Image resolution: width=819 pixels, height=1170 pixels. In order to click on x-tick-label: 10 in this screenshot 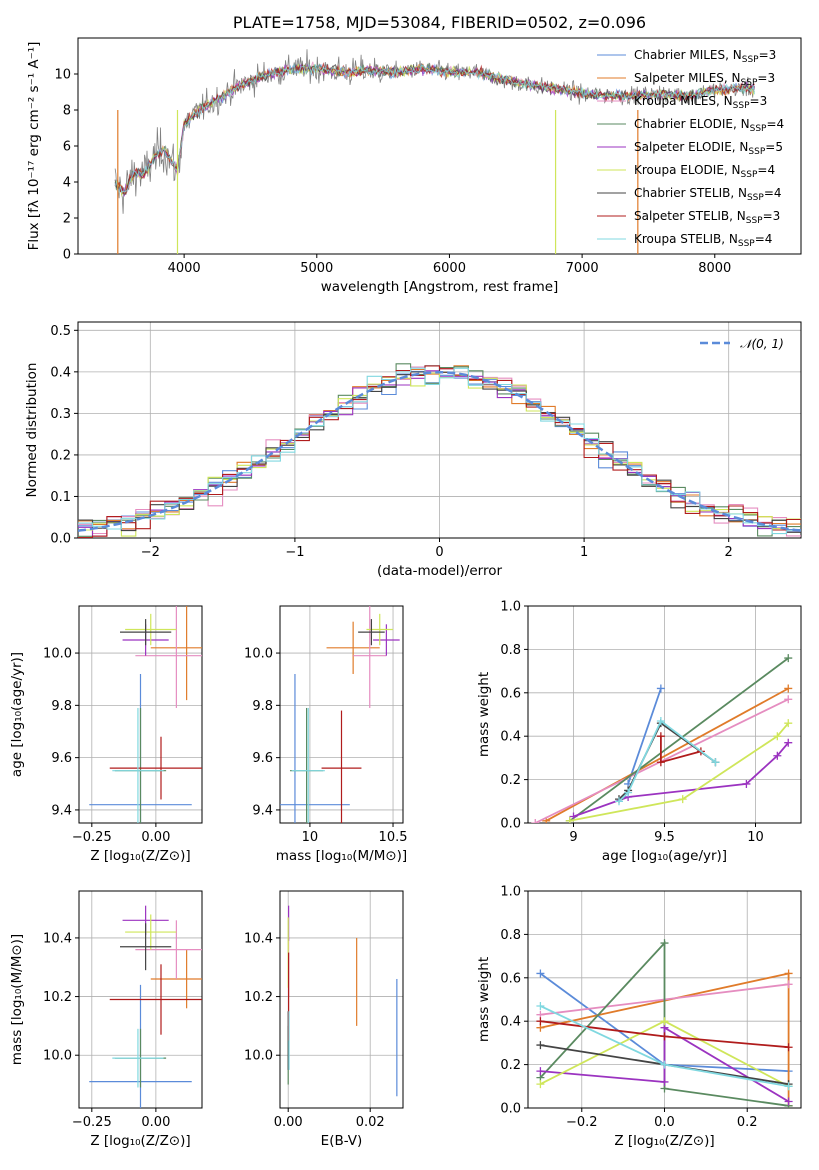, I will do `click(755, 837)`.